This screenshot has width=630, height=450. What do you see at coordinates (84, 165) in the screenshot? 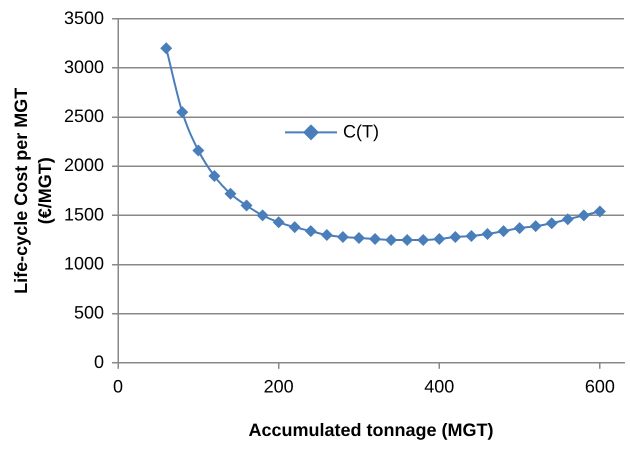
I see `y-tick-label: 2000` at bounding box center [84, 165].